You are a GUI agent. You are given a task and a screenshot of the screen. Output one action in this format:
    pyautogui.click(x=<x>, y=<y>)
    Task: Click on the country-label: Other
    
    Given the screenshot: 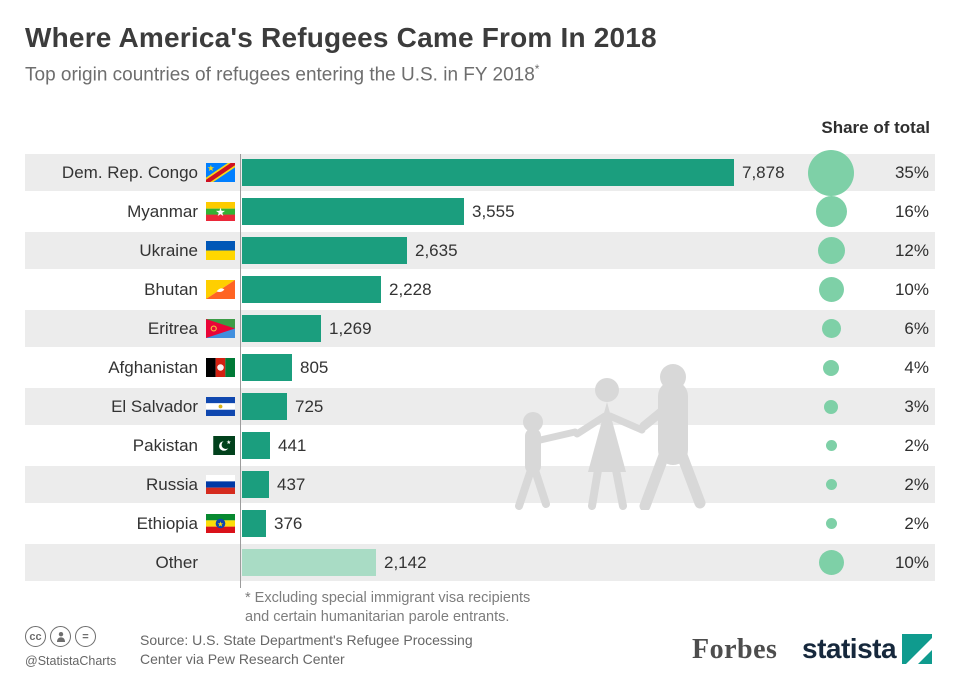 What is the action you would take?
    pyautogui.click(x=176, y=562)
    